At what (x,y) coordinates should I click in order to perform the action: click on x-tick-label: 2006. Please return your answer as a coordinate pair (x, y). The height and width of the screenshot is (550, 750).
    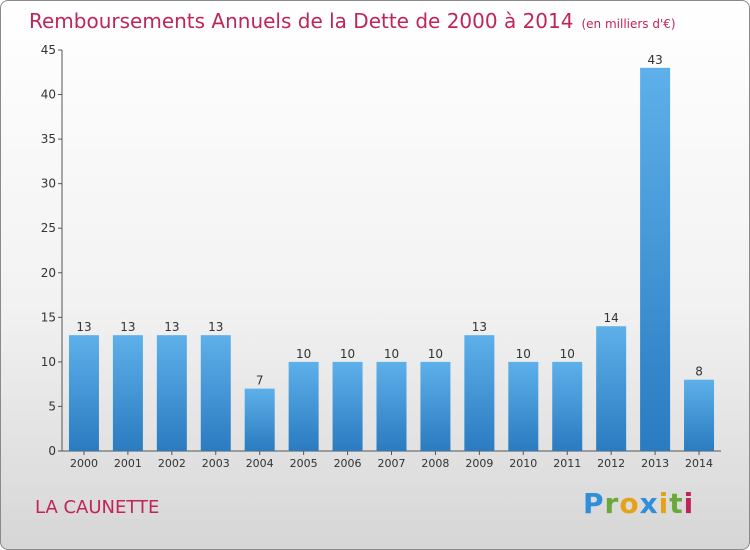
    Looking at the image, I should click on (348, 463).